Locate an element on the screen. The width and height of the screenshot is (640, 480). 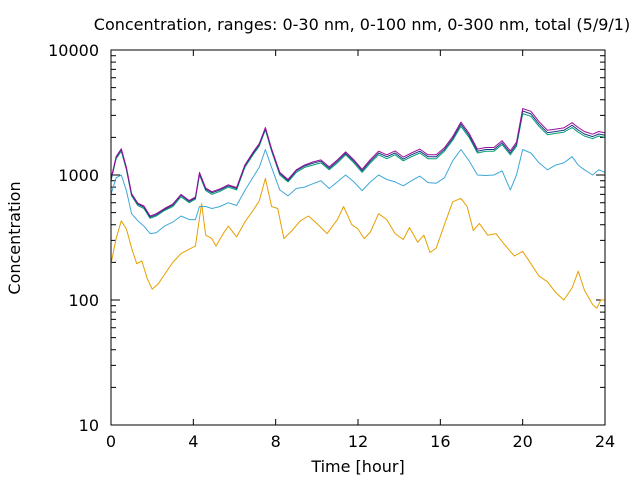
y-tick-label: 10000 is located at coordinates (73, 50).